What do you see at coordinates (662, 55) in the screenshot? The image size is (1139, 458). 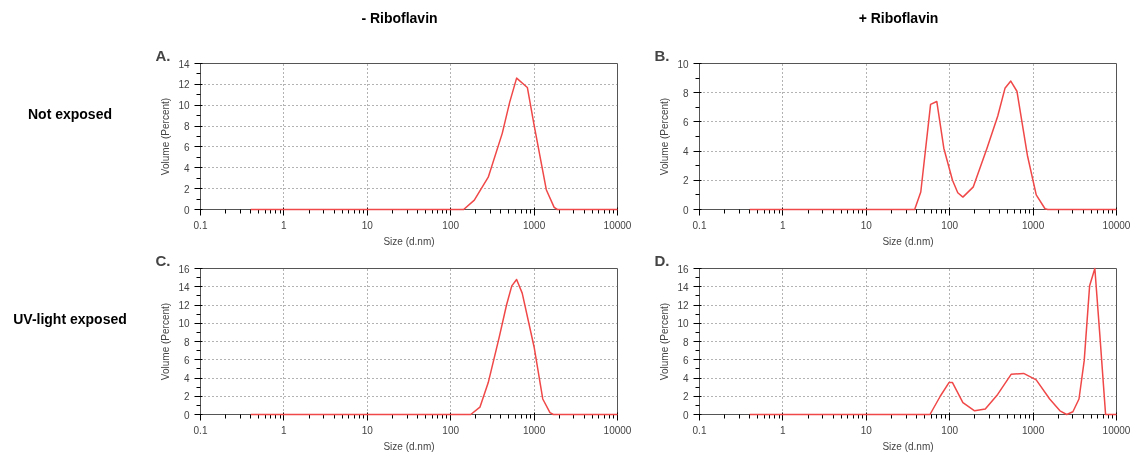 I see `chart-title: B.` at bounding box center [662, 55].